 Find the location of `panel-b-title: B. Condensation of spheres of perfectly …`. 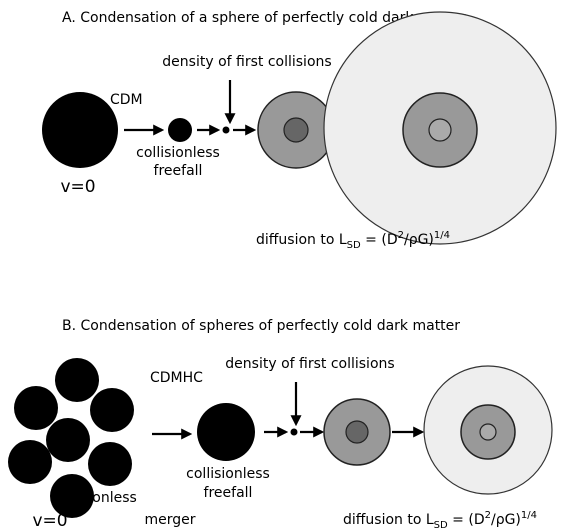

panel-b-title: B. Condensation of spheres of perfectly … is located at coordinates (261, 326).